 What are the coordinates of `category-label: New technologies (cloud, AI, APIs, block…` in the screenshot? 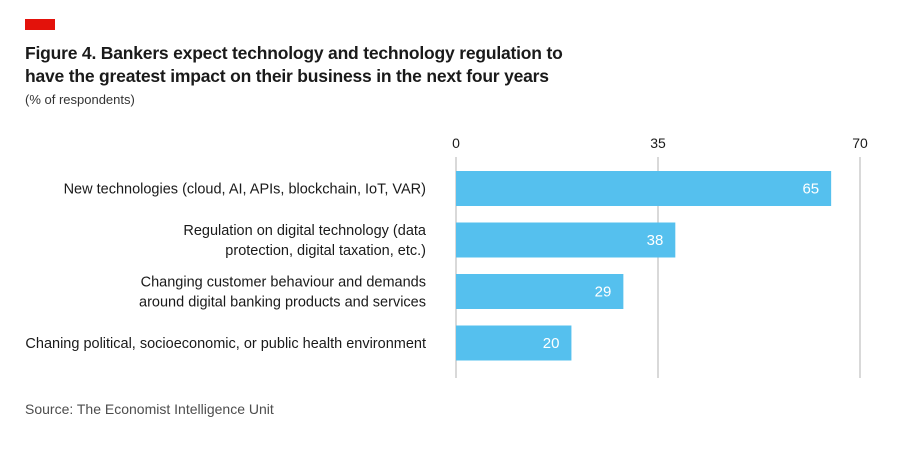 It's located at (245, 190).